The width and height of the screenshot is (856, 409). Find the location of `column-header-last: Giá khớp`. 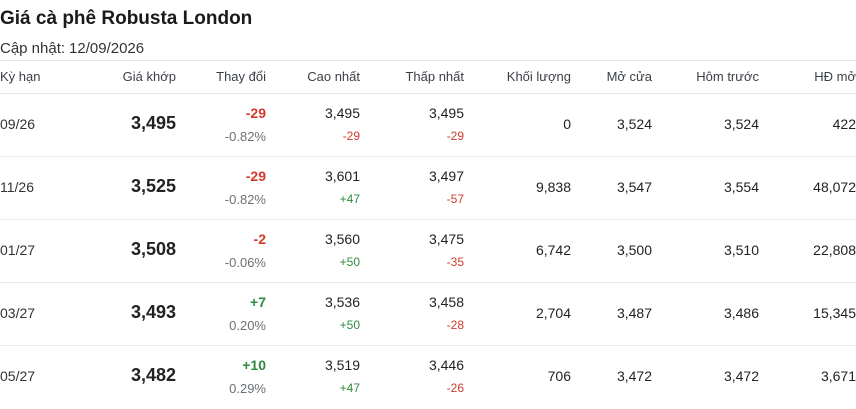

column-header-last: Giá khớp is located at coordinates (149, 76).